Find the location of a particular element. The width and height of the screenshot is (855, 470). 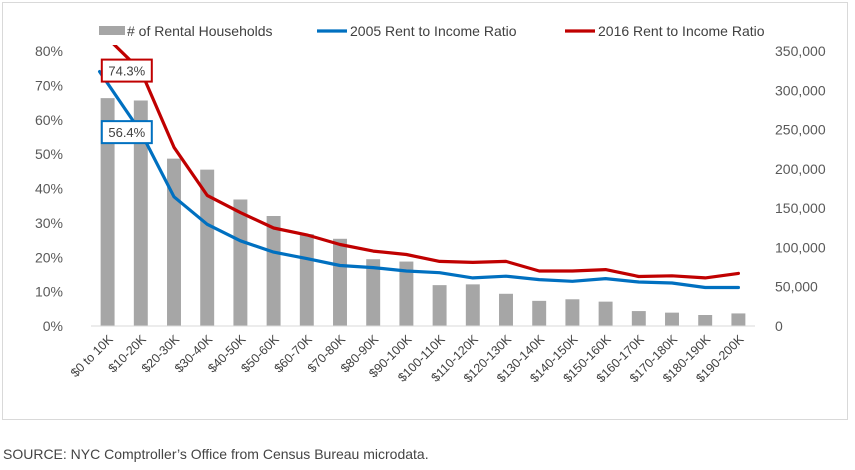

right-axis-tick-label: 250,000 is located at coordinates (800, 130).